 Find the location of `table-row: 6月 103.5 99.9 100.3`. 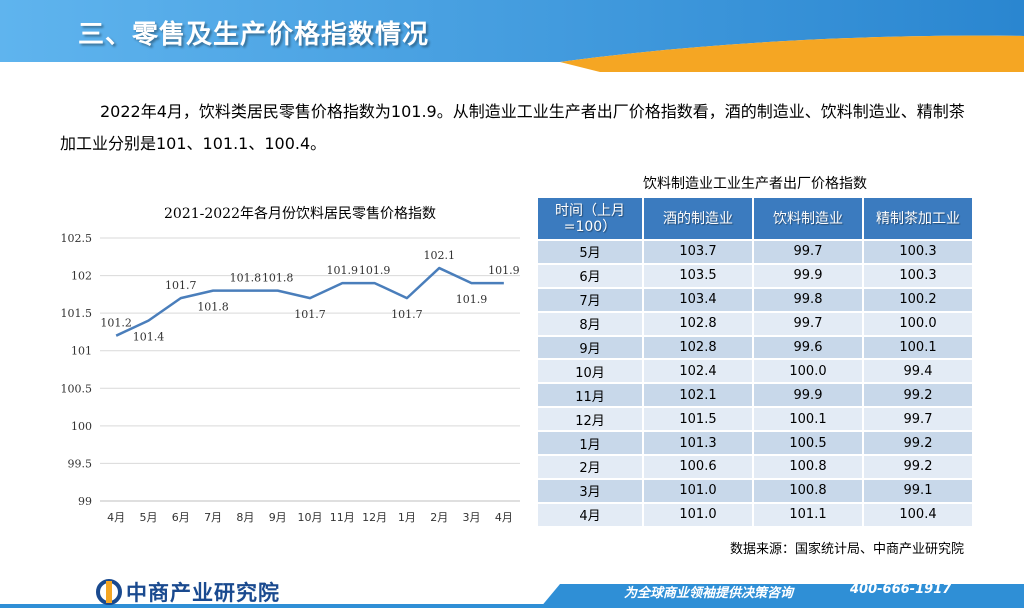

table-row: 6月 103.5 99.9 100.3 is located at coordinates (755, 275).